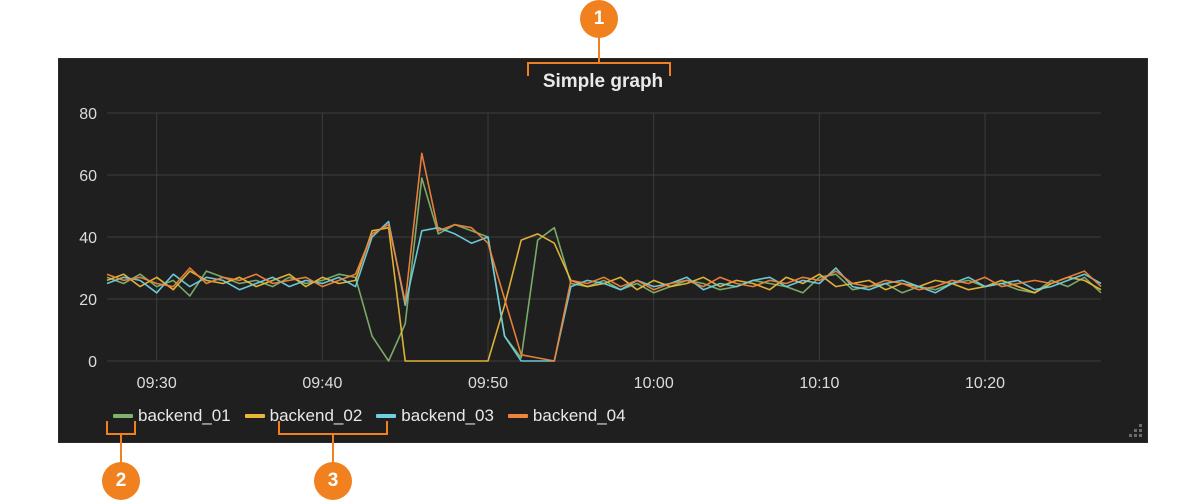 This screenshot has height=501, width=1200. What do you see at coordinates (107, 428) in the screenshot?
I see `callout-2-bracket-left` at bounding box center [107, 428].